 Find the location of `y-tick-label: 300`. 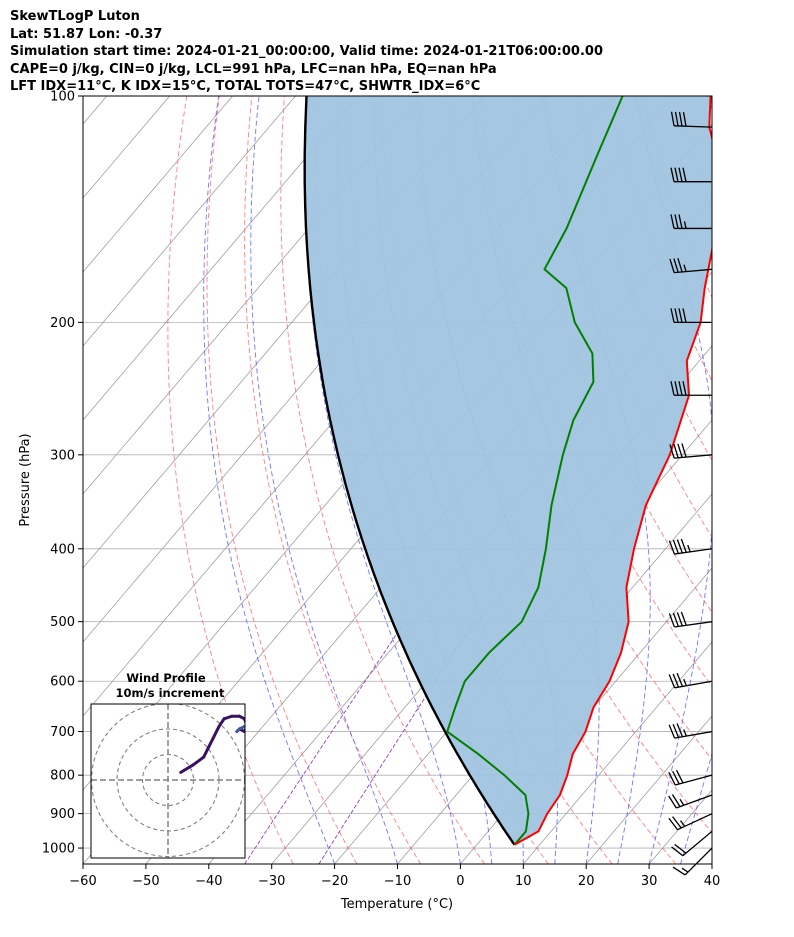

y-tick-label: 300 is located at coordinates (62, 455).